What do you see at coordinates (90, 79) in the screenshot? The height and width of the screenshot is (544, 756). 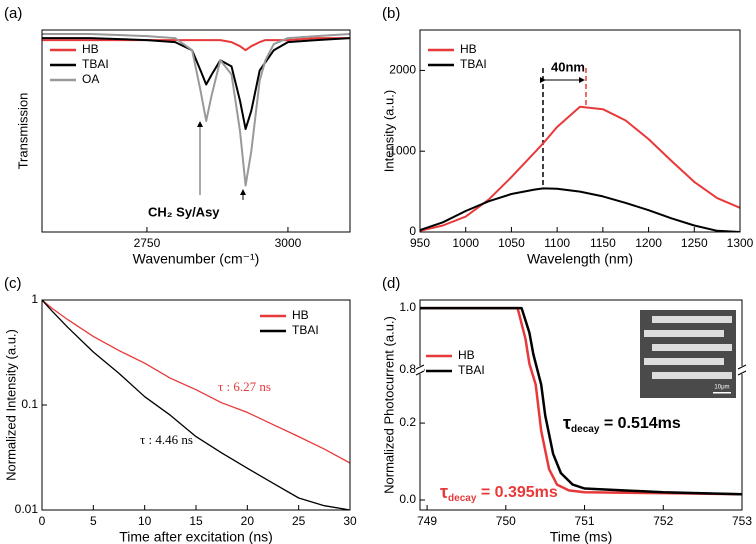 I see `legend-label: OA` at bounding box center [90, 79].